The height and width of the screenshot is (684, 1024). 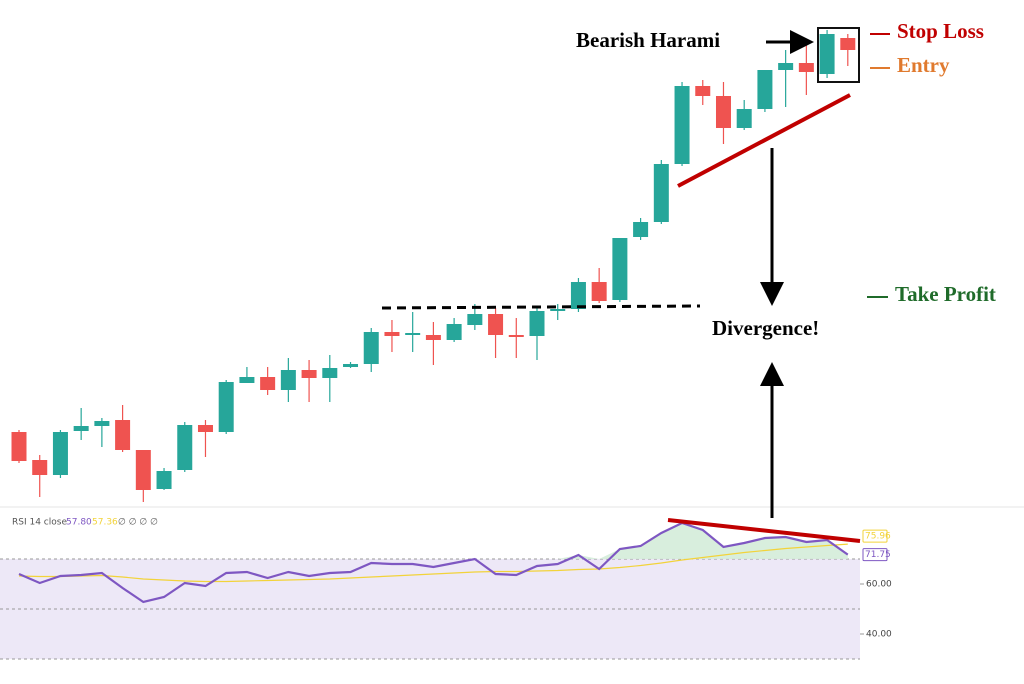 I want to click on ma-line, so click(x=433, y=563).